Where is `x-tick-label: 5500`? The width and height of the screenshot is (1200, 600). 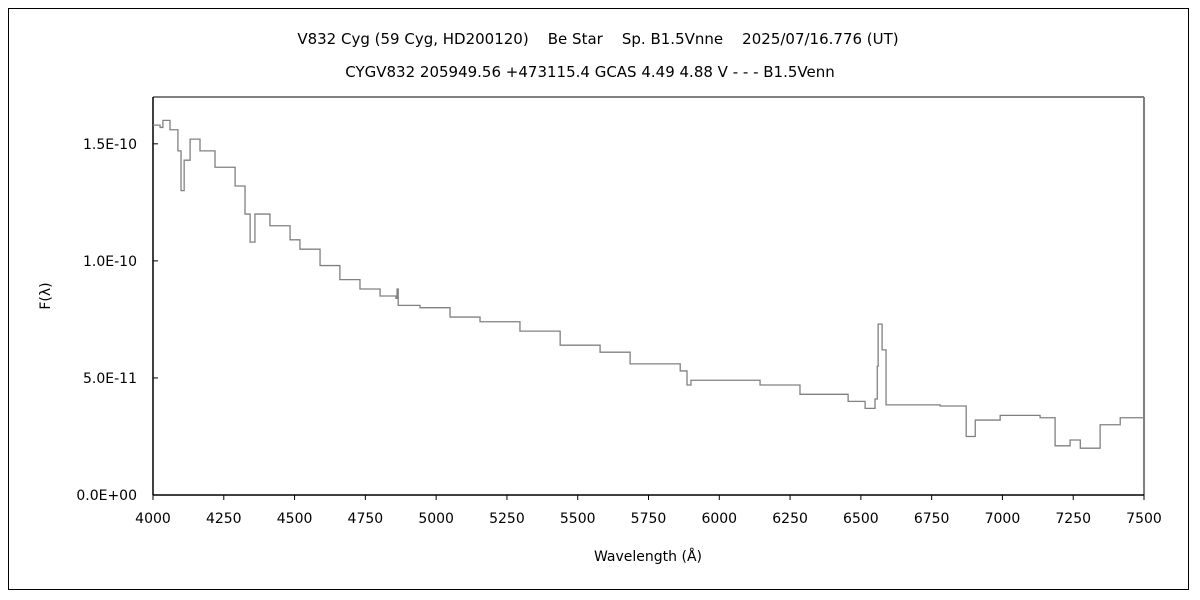 x-tick-label: 5500 is located at coordinates (578, 519).